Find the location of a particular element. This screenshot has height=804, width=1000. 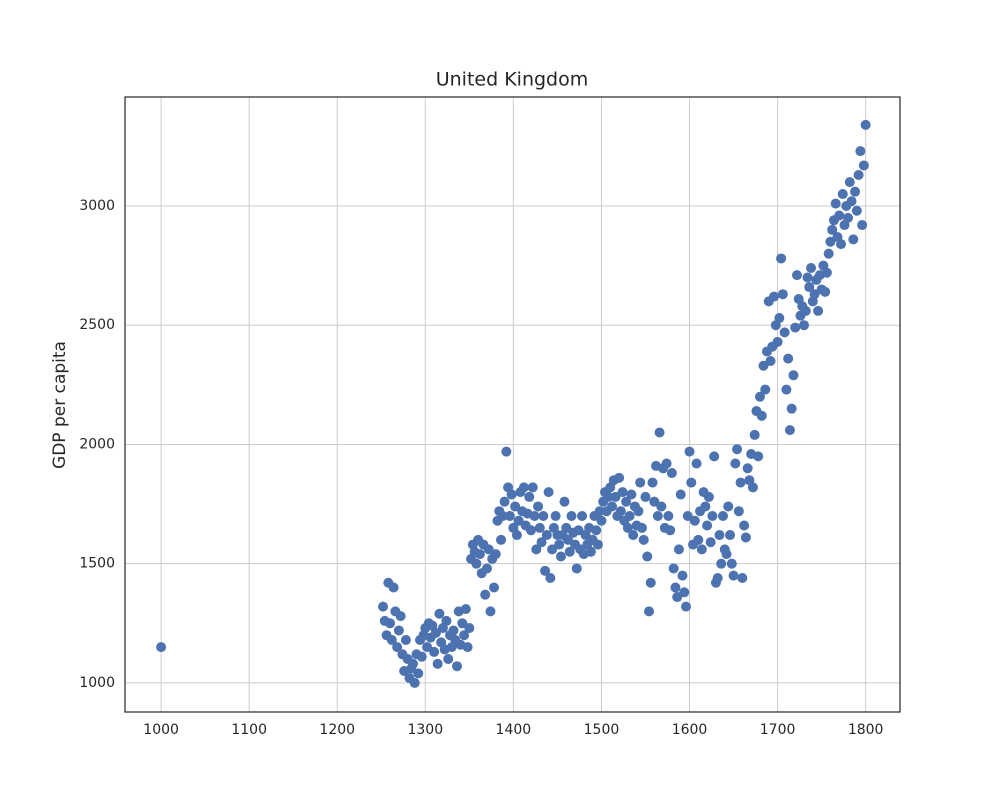

x-tick-label: 1700 is located at coordinates (778, 730).